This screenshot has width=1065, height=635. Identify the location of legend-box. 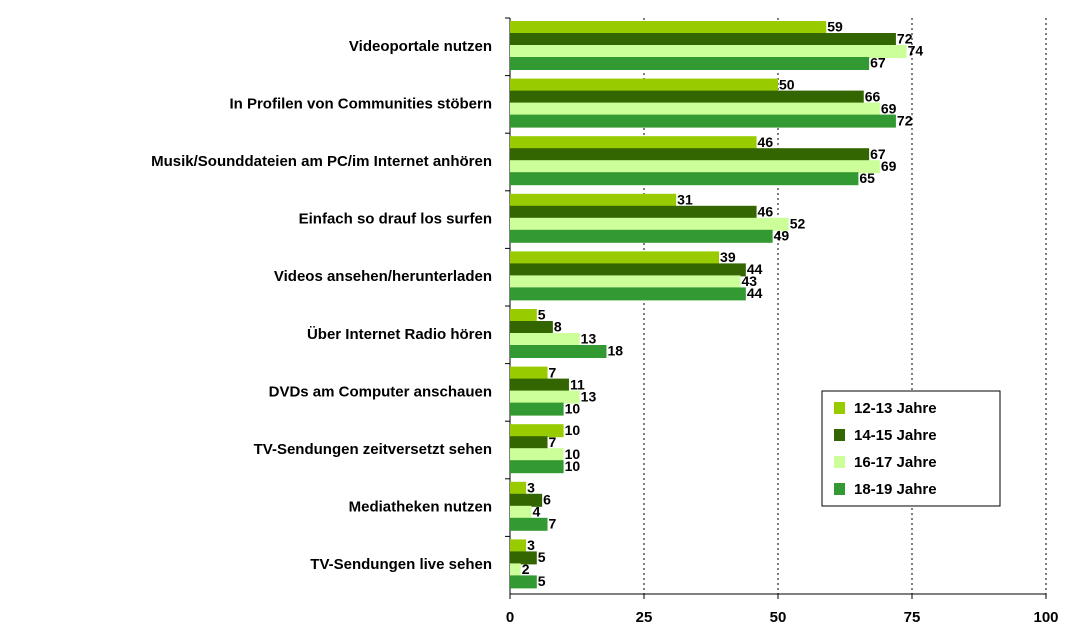
(911, 448).